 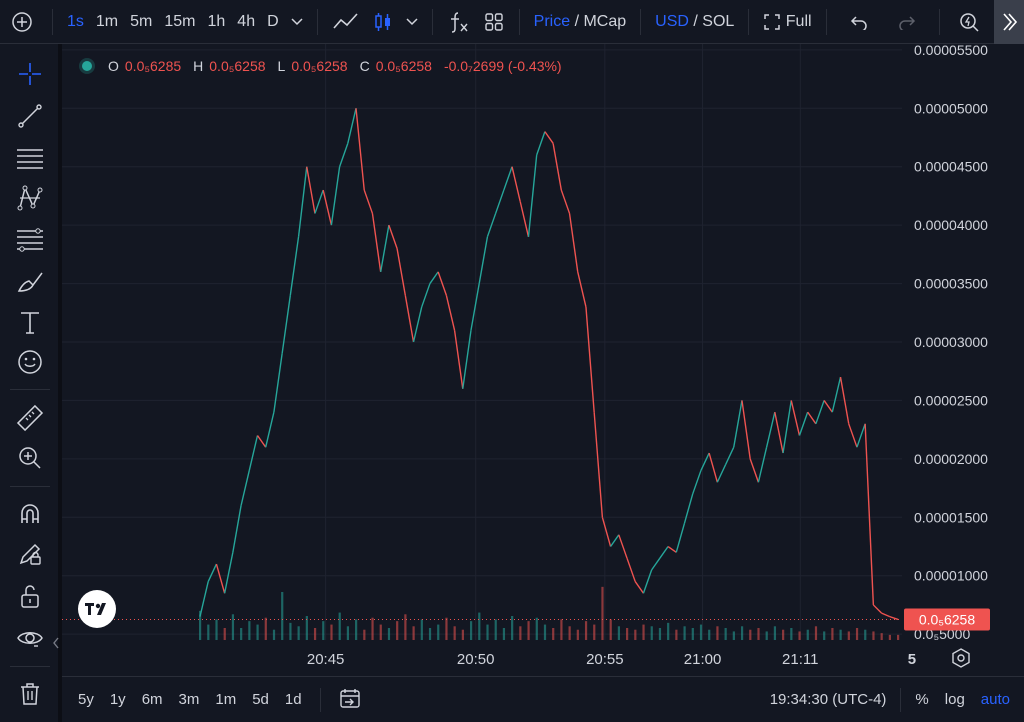 What do you see at coordinates (273, 21) in the screenshot?
I see `interval-d: D` at bounding box center [273, 21].